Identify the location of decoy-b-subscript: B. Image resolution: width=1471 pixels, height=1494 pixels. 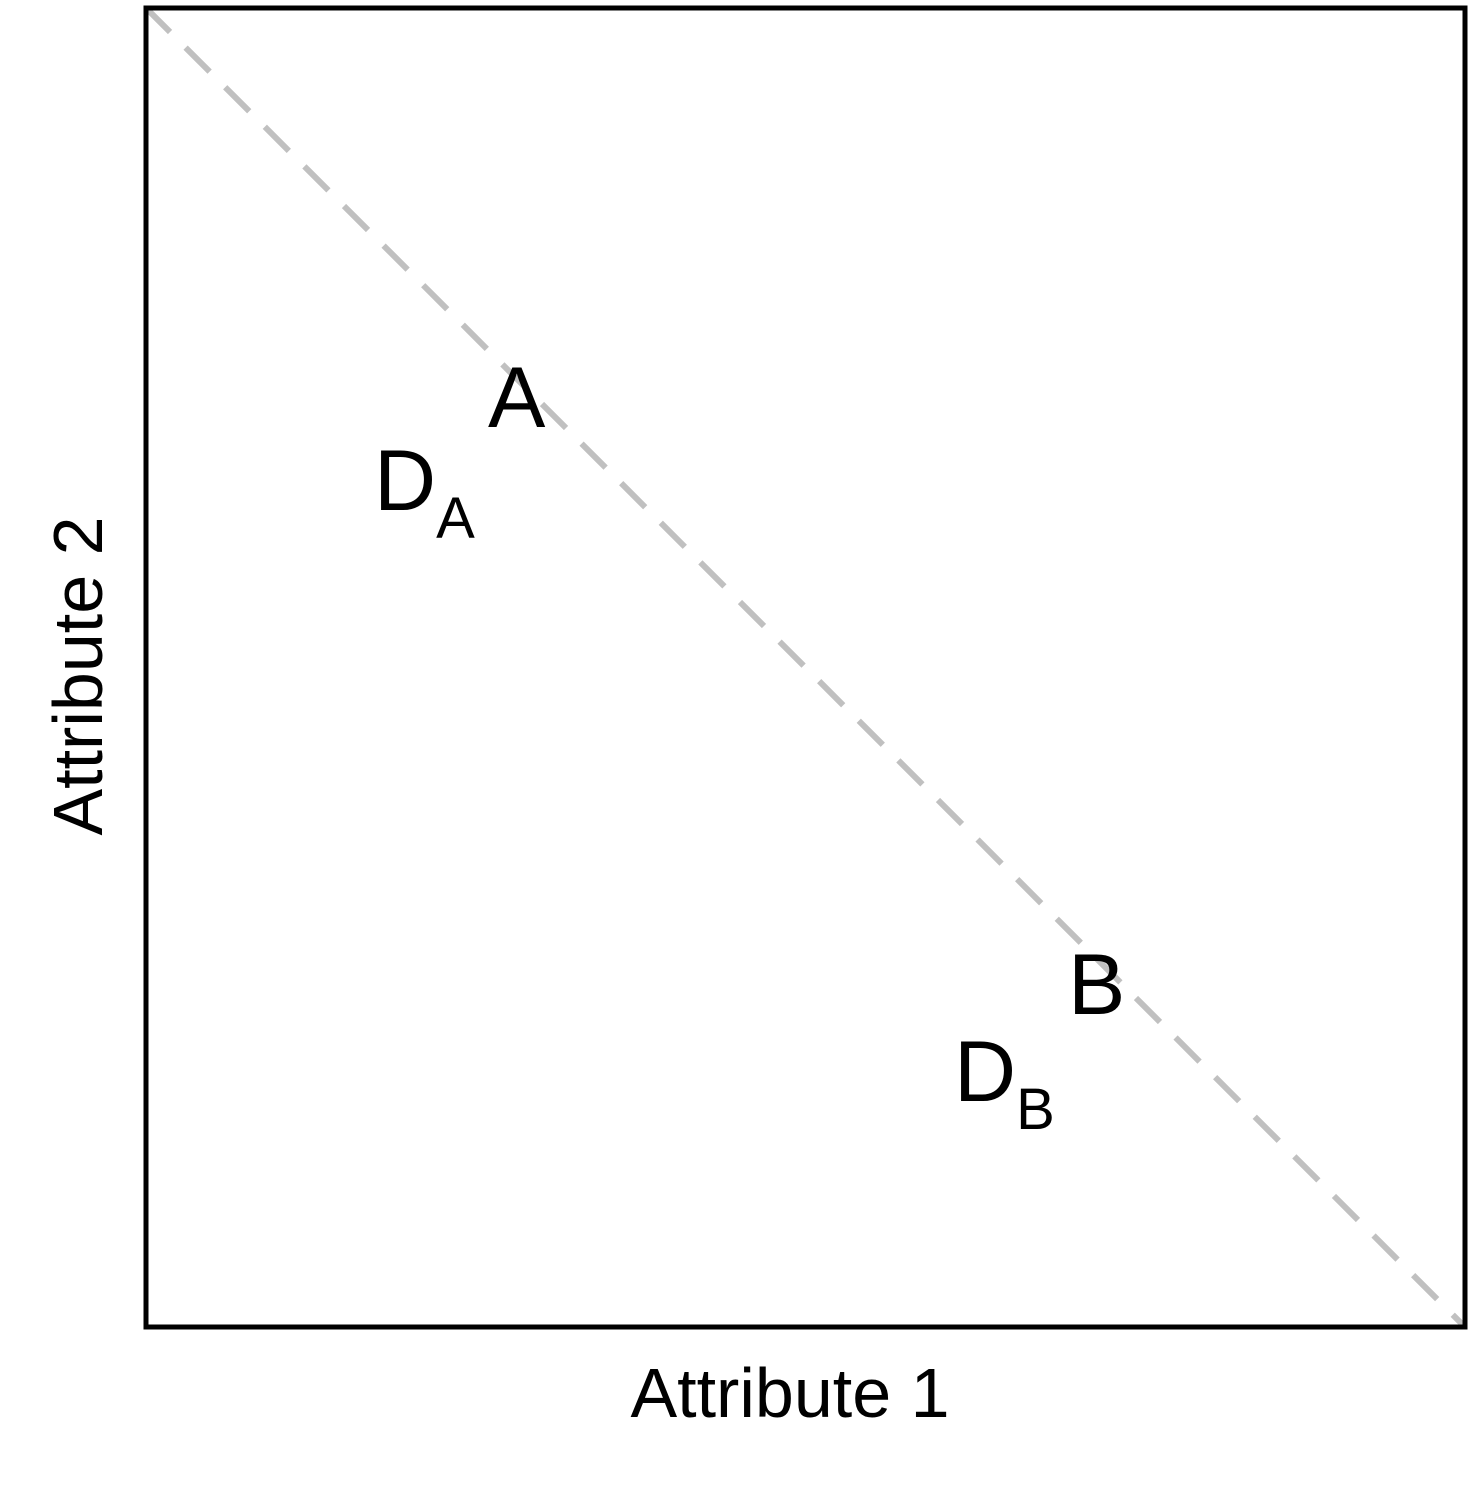
(1035, 1109).